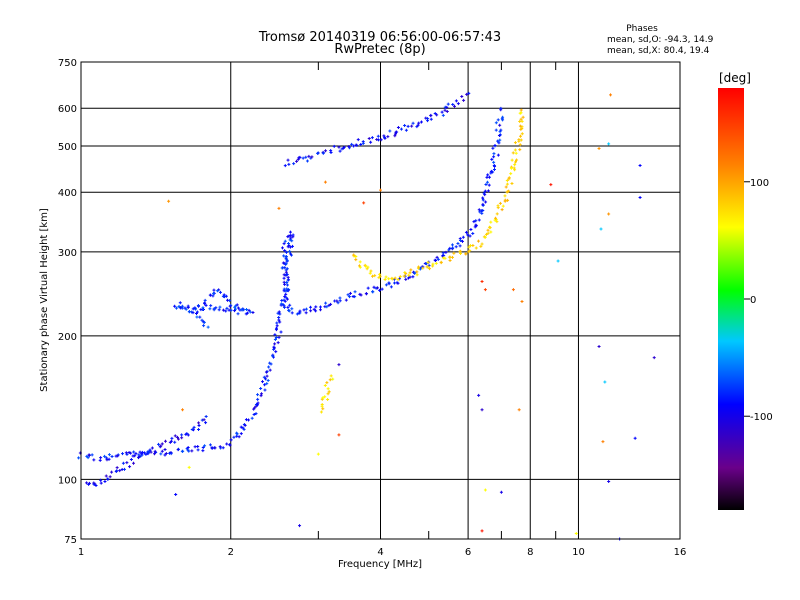 Image resolution: width=800 pixels, height=600 pixels. Describe the element at coordinates (67, 63) in the screenshot. I see `y-tick-label: 750` at that location.